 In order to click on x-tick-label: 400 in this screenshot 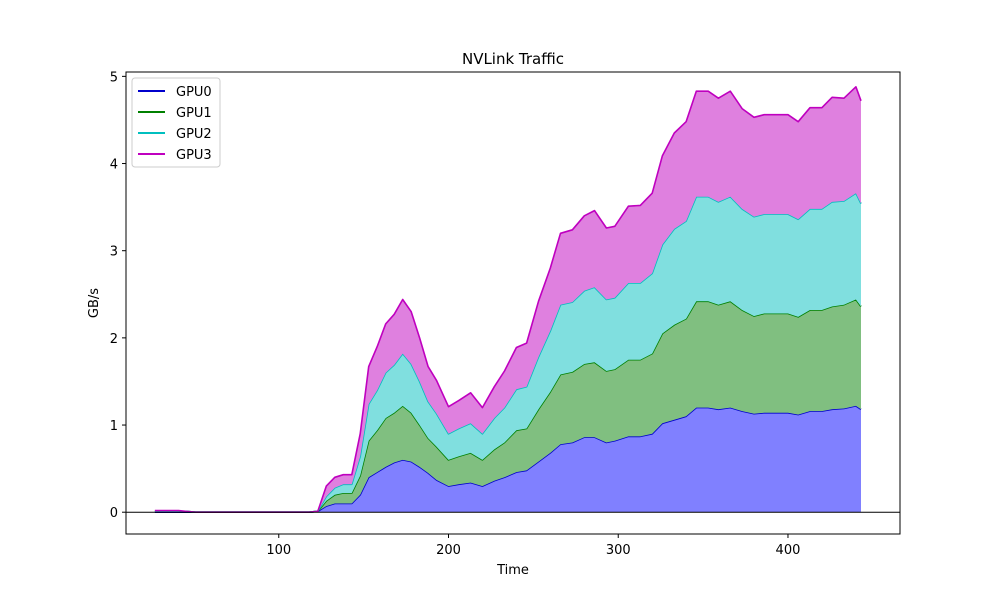, I will do `click(788, 550)`.